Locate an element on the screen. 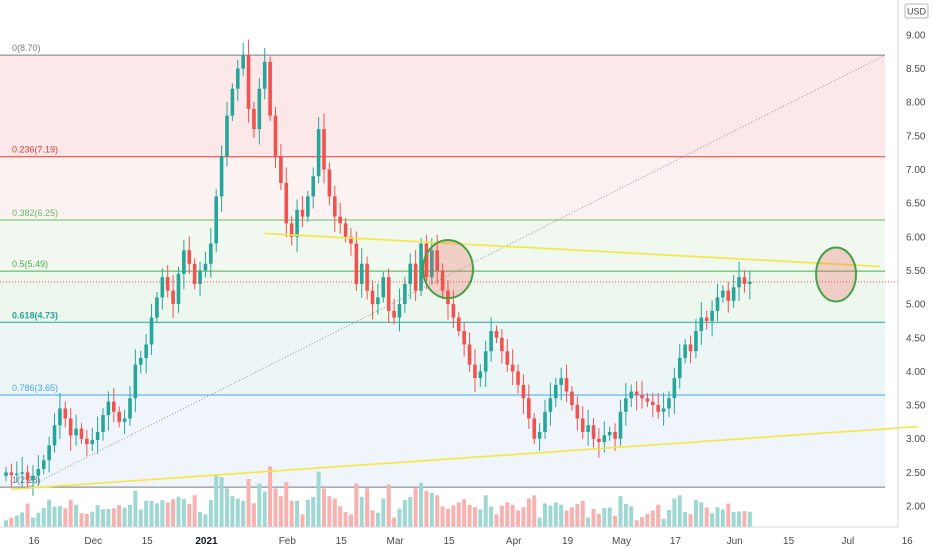  currency-badge is located at coordinates (916, 11).